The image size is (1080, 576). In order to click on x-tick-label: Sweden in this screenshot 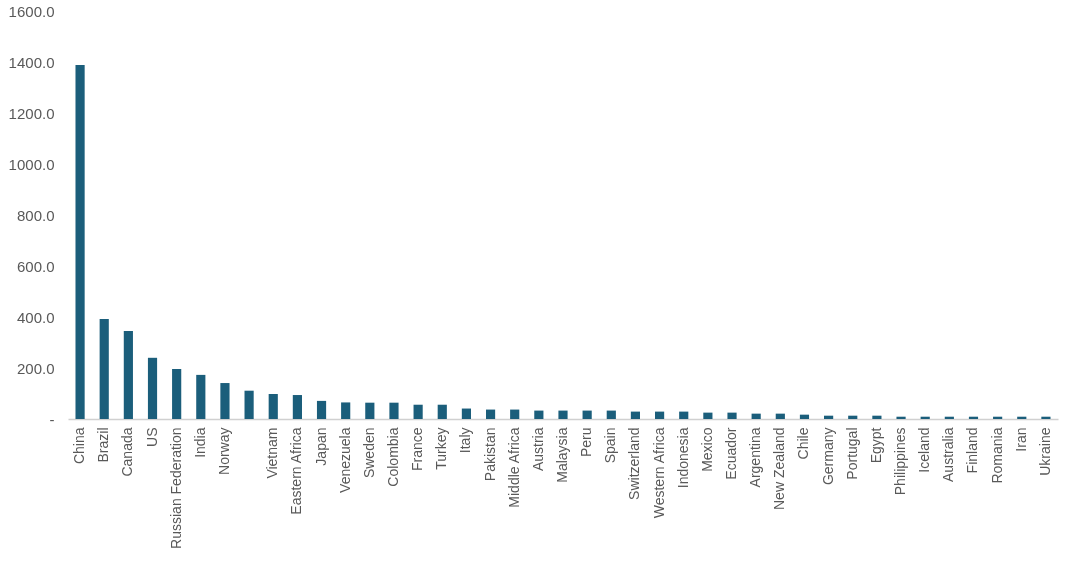, I will do `click(368, 453)`.